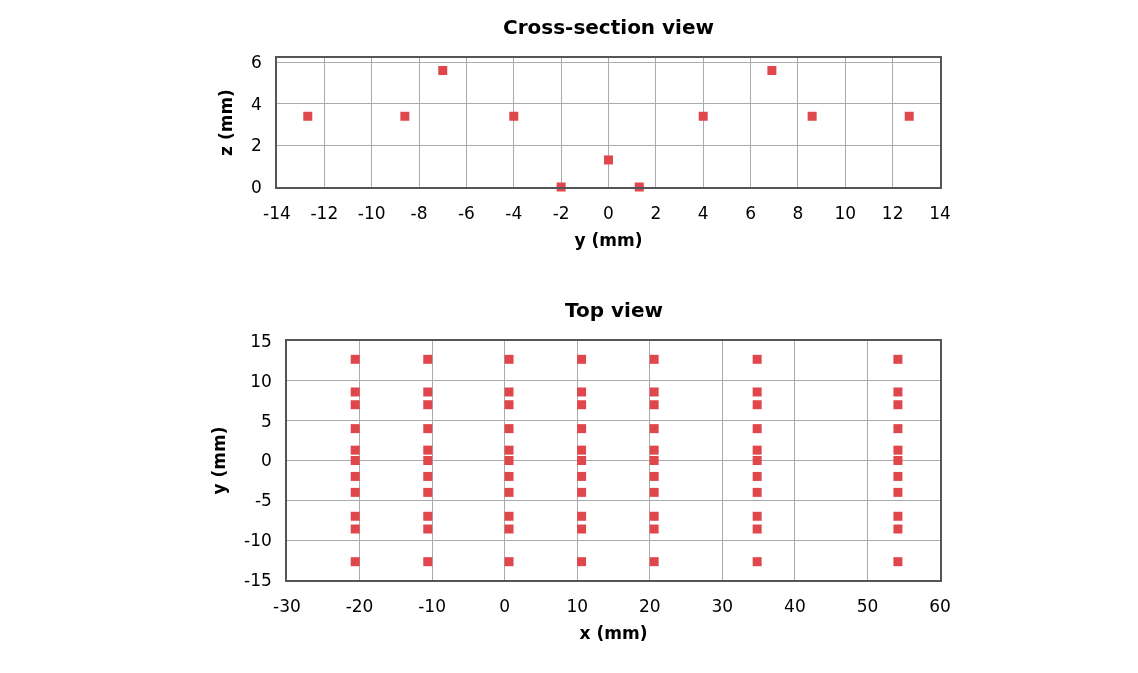 The width and height of the screenshot is (1138, 673). What do you see at coordinates (219, 460) in the screenshot?
I see `y-axis-title: y (mm)` at bounding box center [219, 460].